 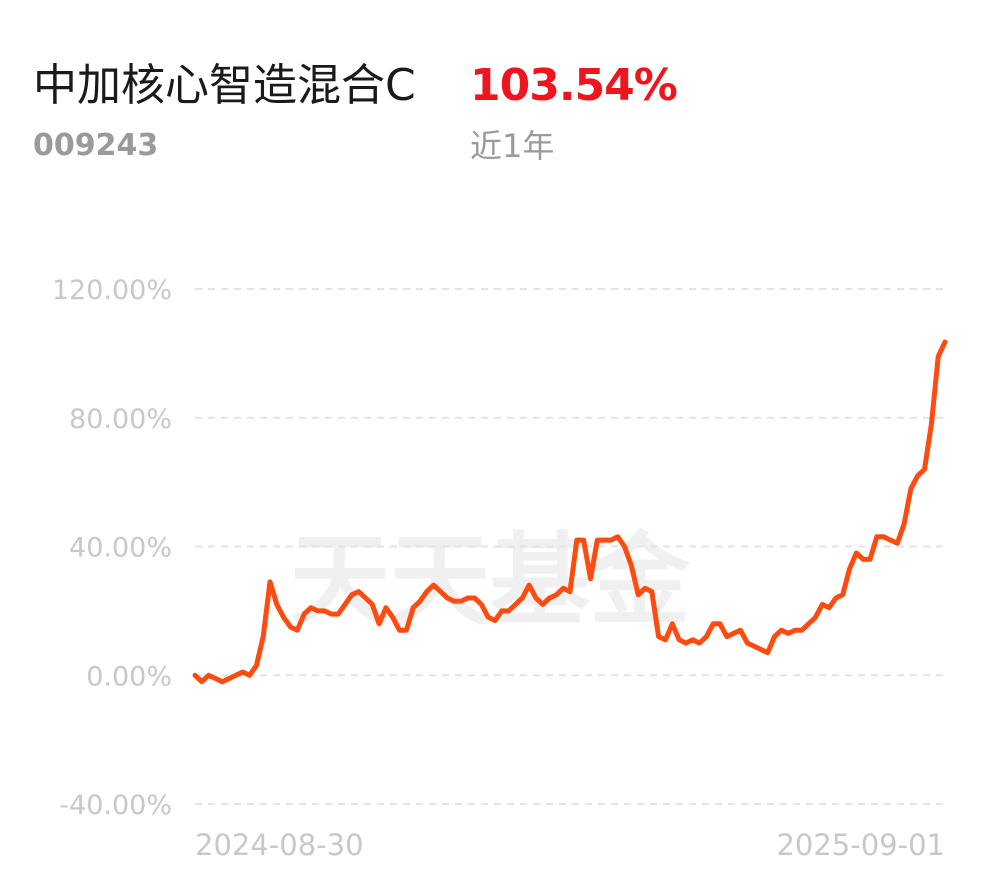 I want to click on fund-return-value: 103.54%, so click(x=574, y=85).